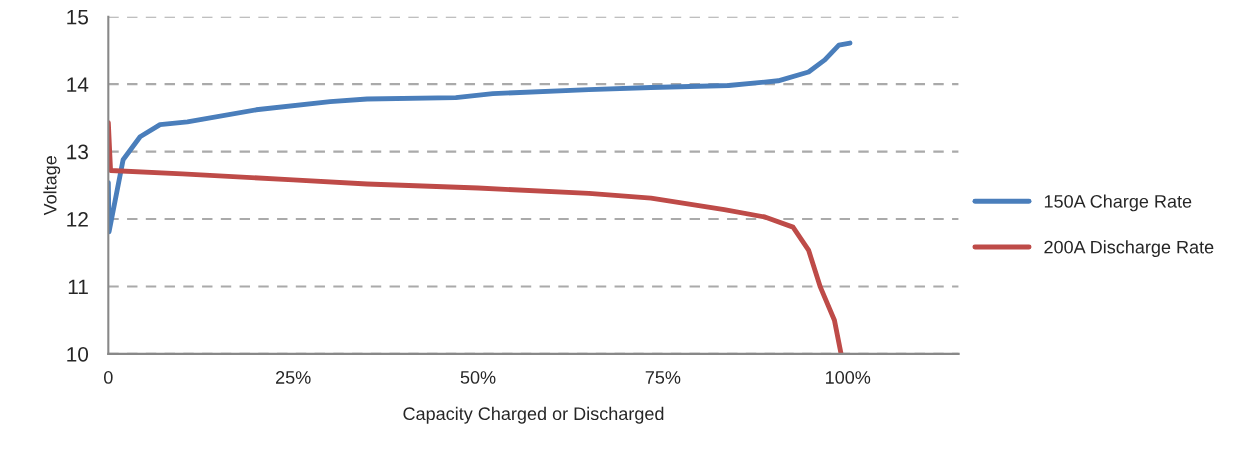 This screenshot has height=452, width=1245. Describe the element at coordinates (663, 377) in the screenshot. I see `x-tick-label: 75%` at that location.